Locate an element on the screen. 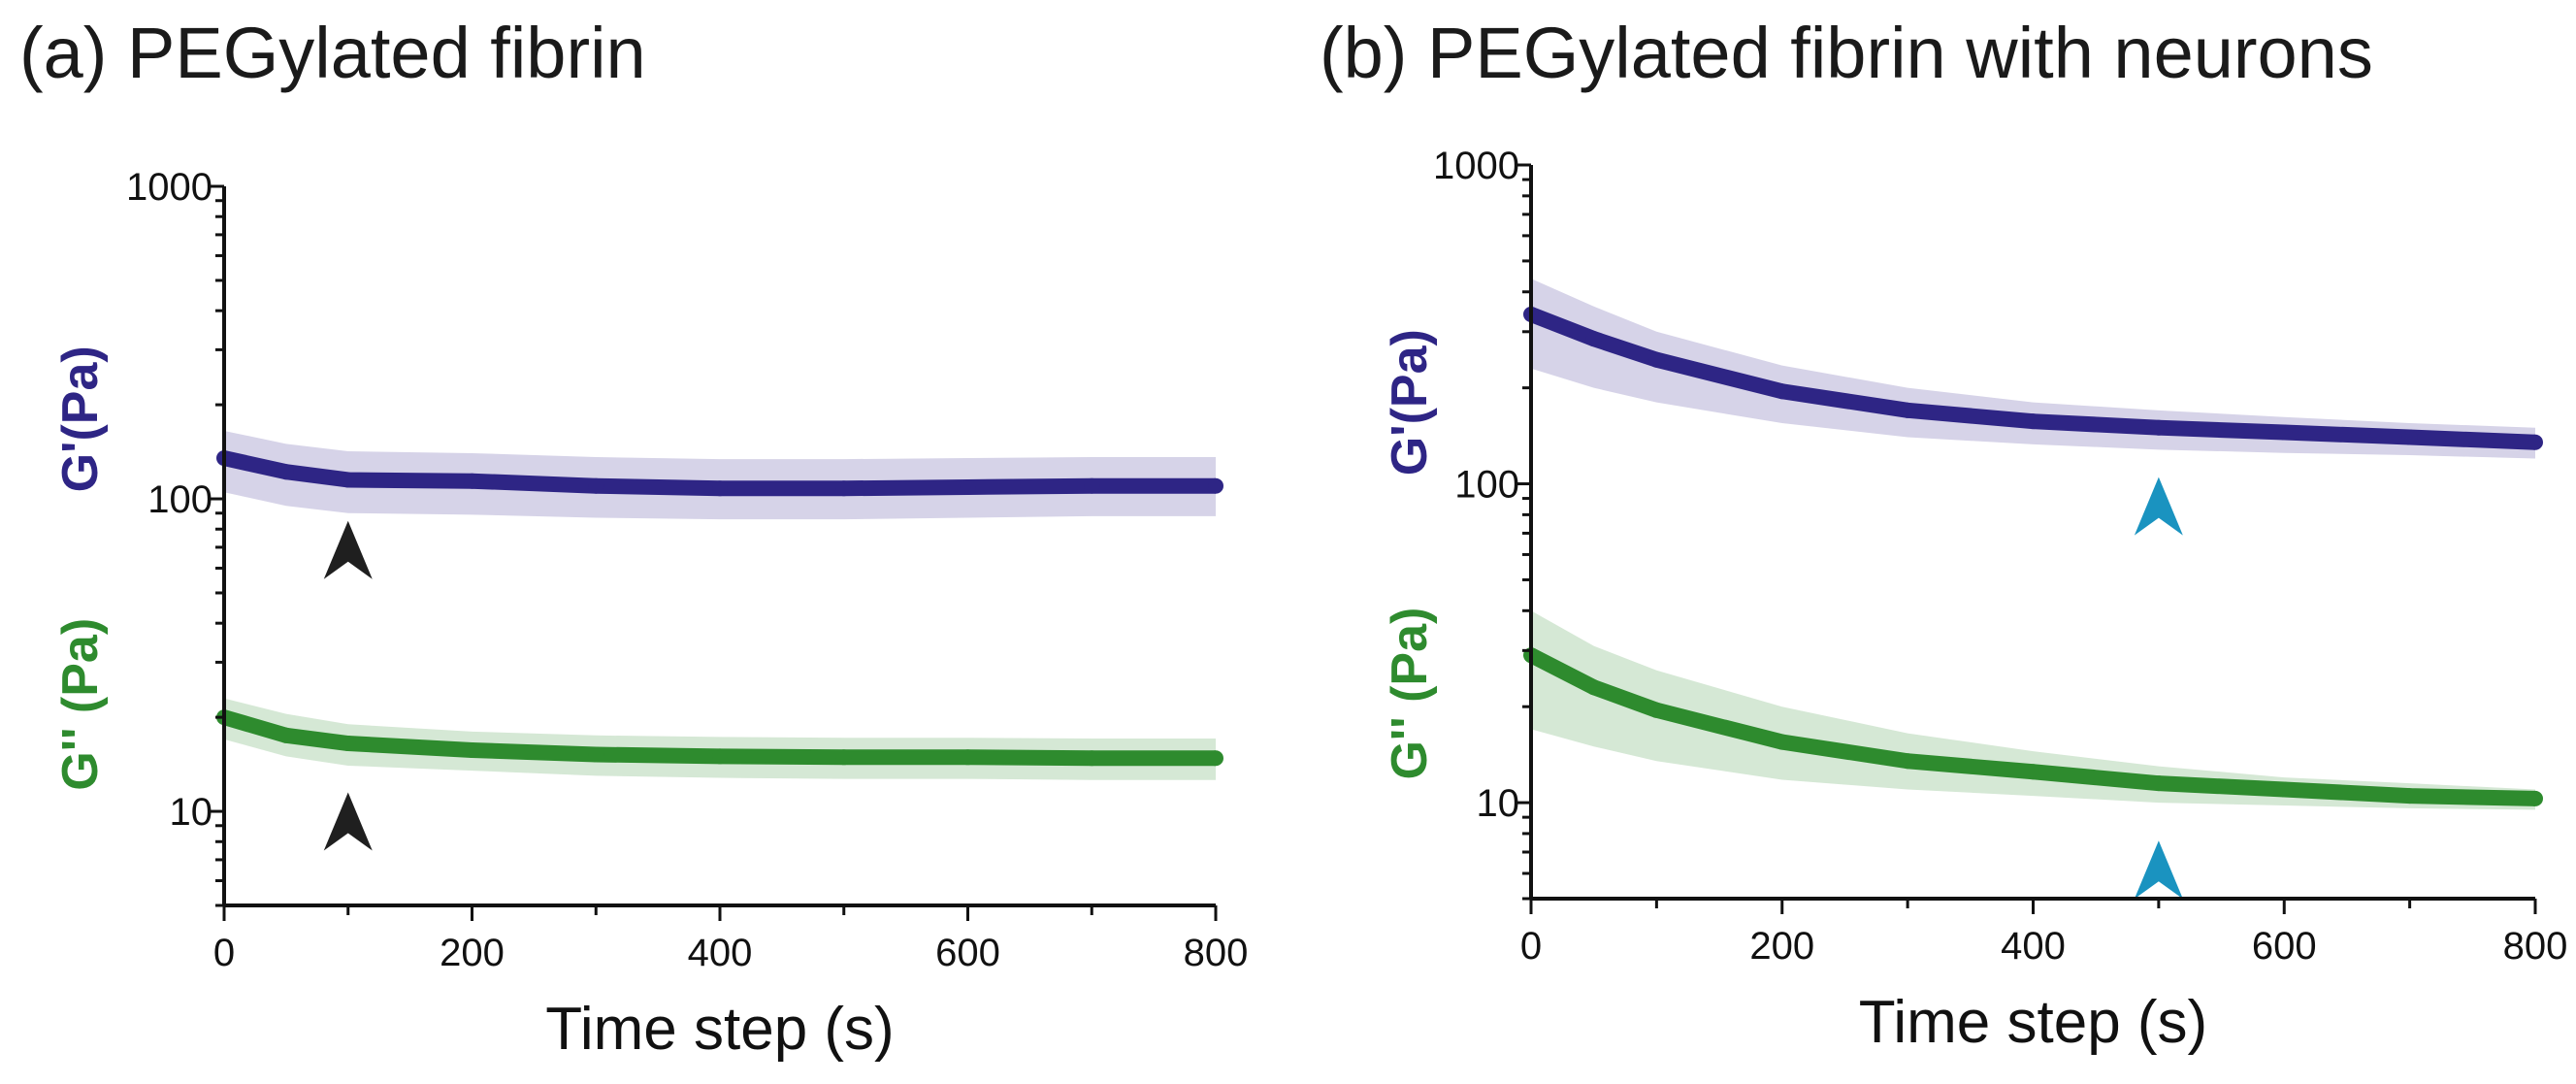  chart-title: (b) PEGylated fibrin with neurons is located at coordinates (1846, 53).